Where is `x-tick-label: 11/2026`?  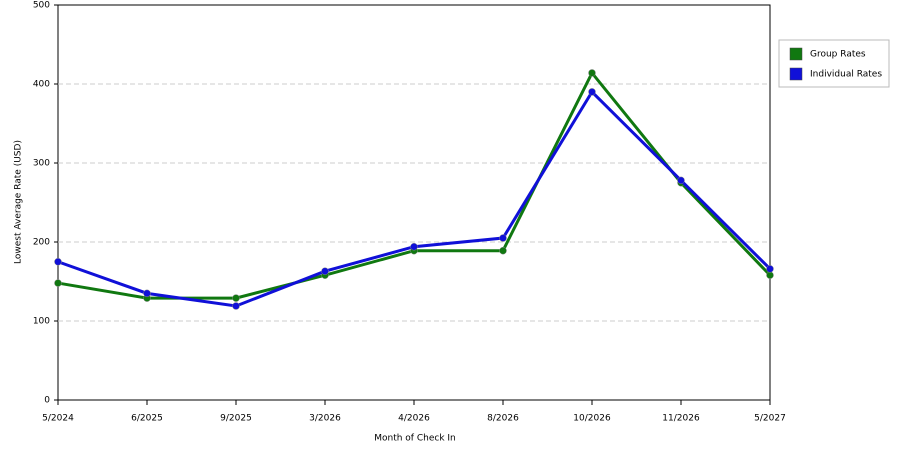
x-tick-label: 11/2026 is located at coordinates (681, 419).